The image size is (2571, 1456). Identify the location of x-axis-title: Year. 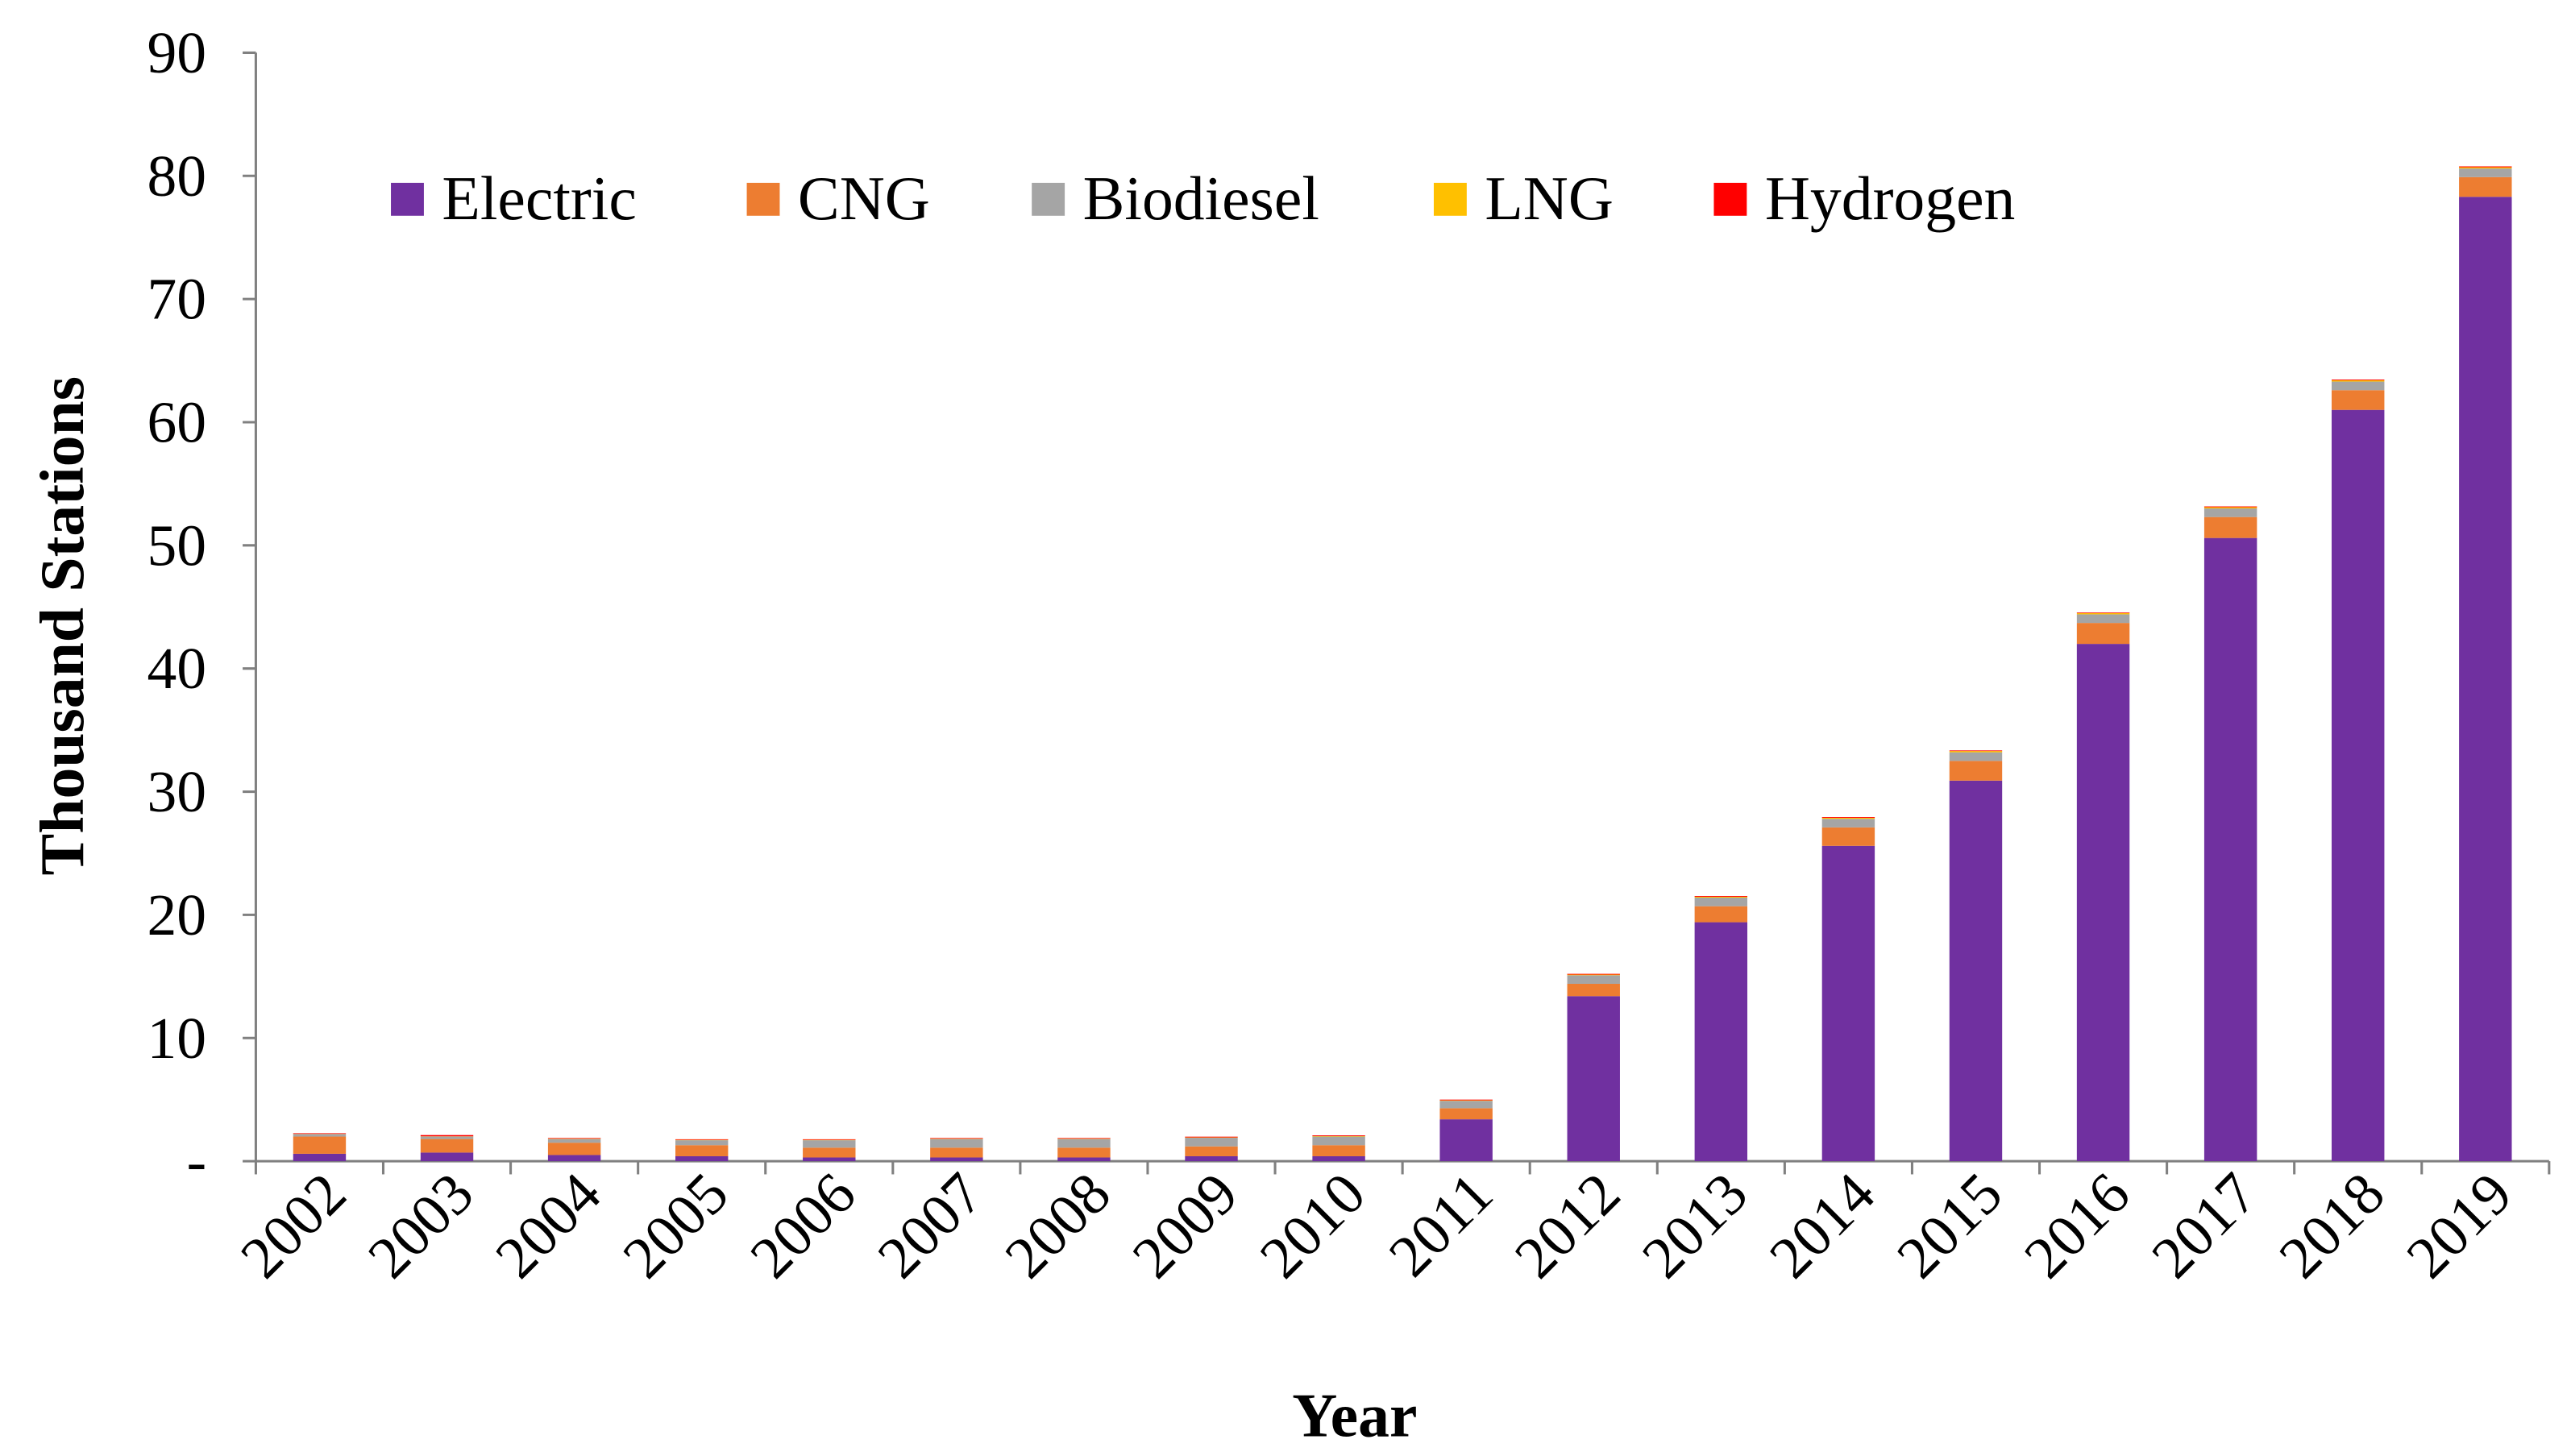
(1354, 1415).